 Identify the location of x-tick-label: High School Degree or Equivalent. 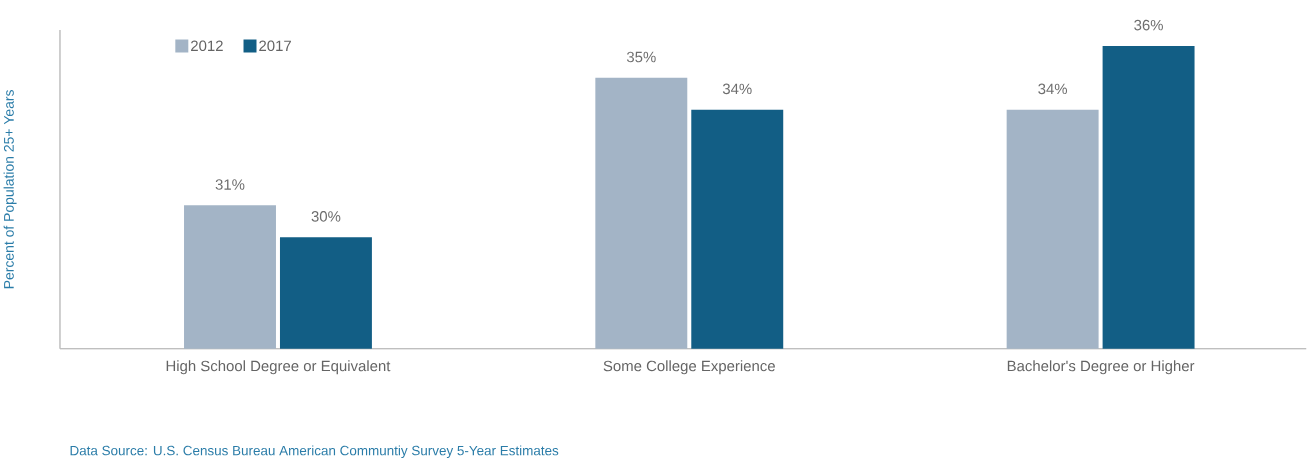
(278, 367).